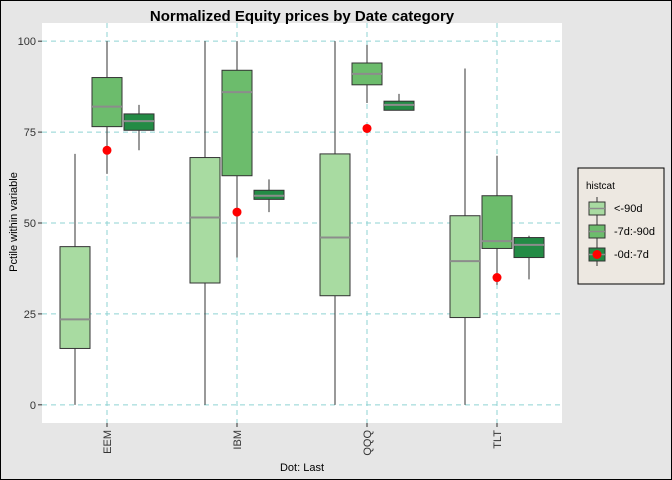  What do you see at coordinates (303, 439) in the screenshot?
I see `x-axis-ticks: EEM IBM QQQ TLT` at bounding box center [303, 439].